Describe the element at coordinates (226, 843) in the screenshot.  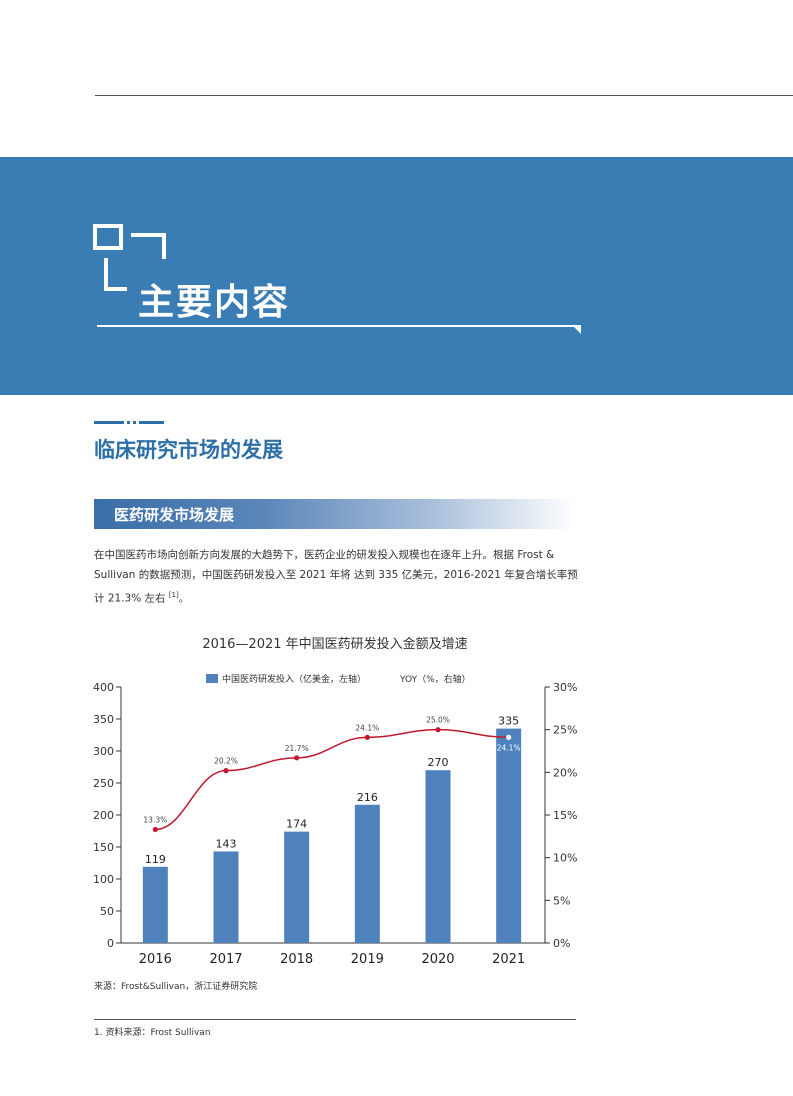
I see `bar-value-label: 143` at that location.